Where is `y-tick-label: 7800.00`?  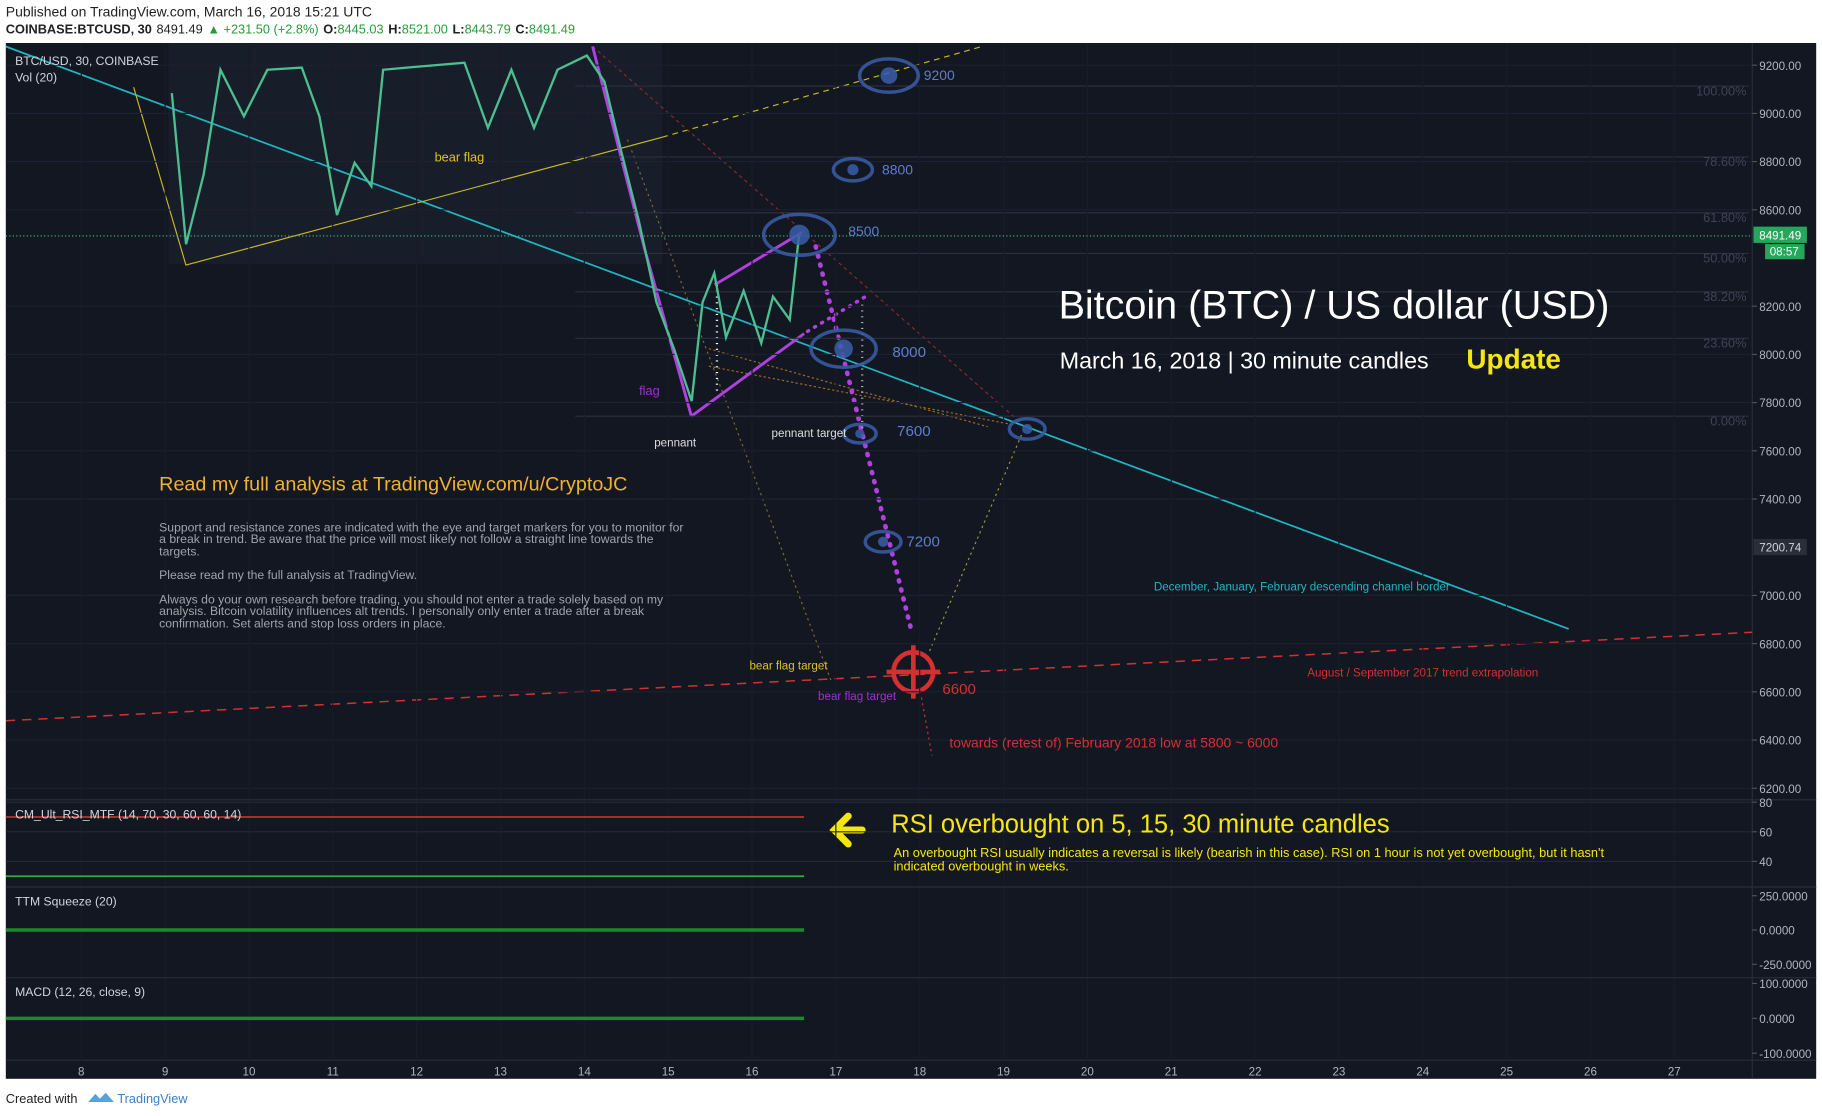
y-tick-label: 7800.00 is located at coordinates (1780, 403).